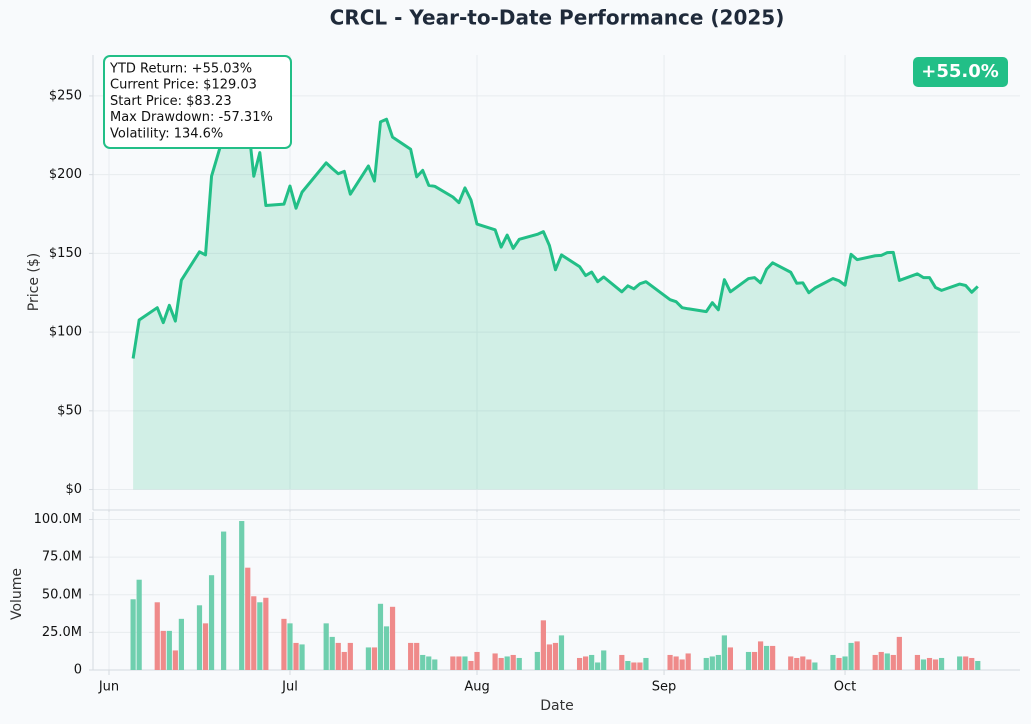 This screenshot has width=1031, height=724. I want to click on y-tick-label: $0, so click(73, 489).